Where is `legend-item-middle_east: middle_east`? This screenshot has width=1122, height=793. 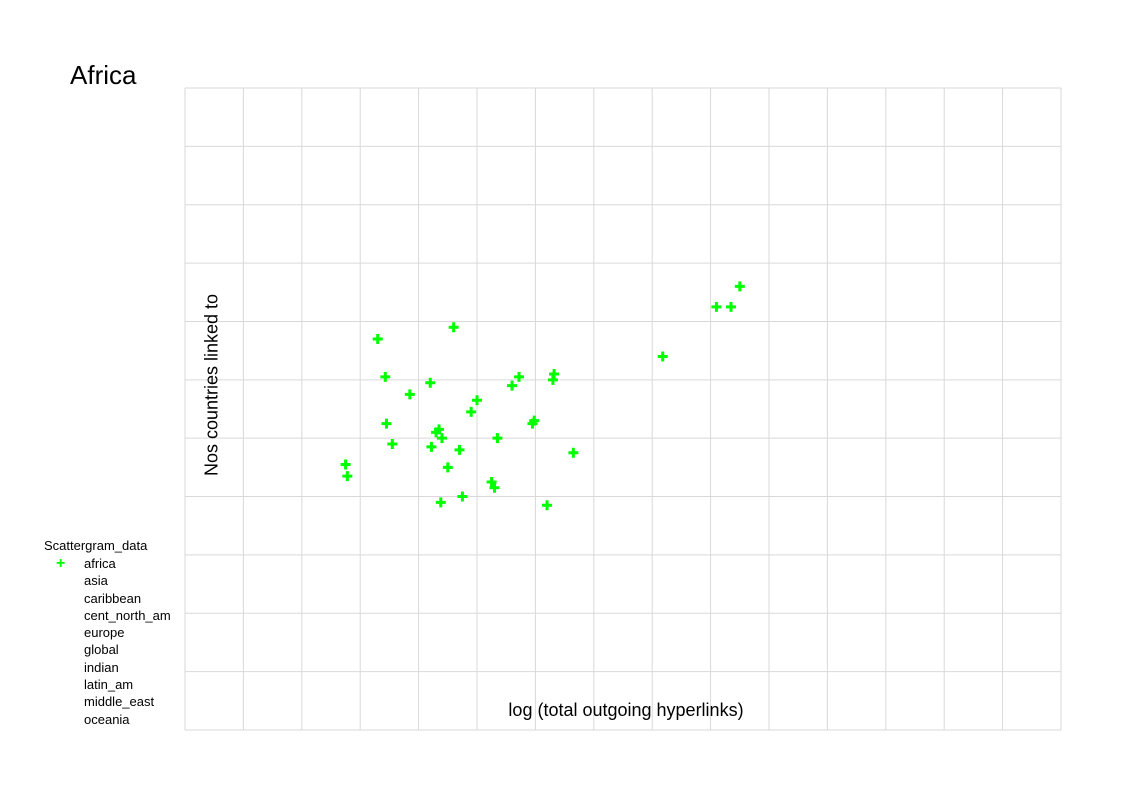 legend-item-middle_east: middle_east is located at coordinates (107, 701).